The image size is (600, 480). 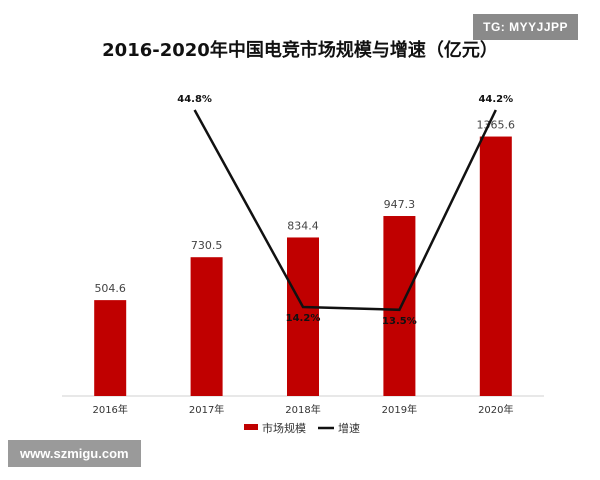 I want to click on x-tick-label-1: 2016年, so click(x=109, y=409).